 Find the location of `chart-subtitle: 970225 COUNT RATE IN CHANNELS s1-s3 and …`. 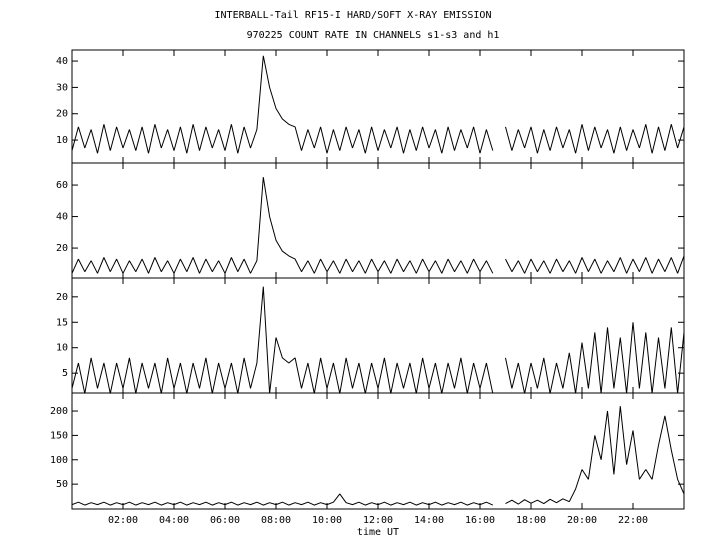

chart-subtitle: 970225 COUNT RATE IN CHANNELS s1-s3 and … is located at coordinates (373, 35).